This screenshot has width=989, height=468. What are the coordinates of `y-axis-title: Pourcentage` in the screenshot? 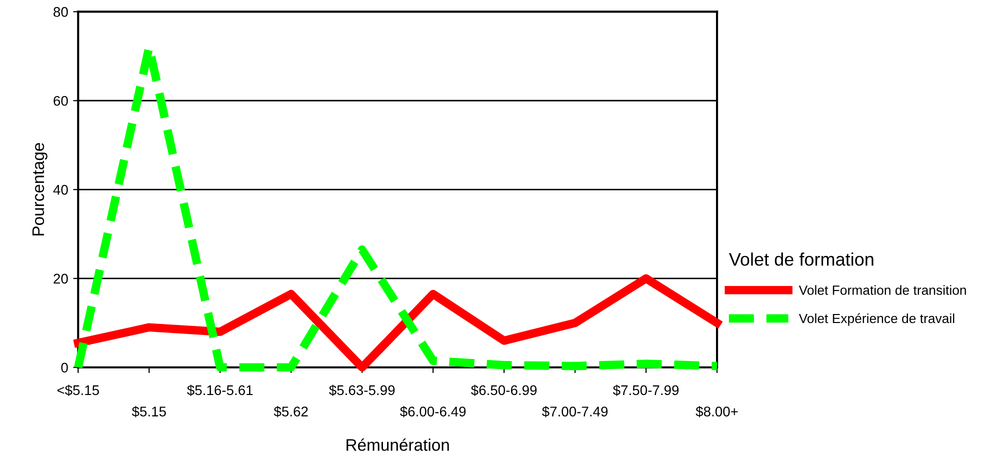 It's located at (40, 189).